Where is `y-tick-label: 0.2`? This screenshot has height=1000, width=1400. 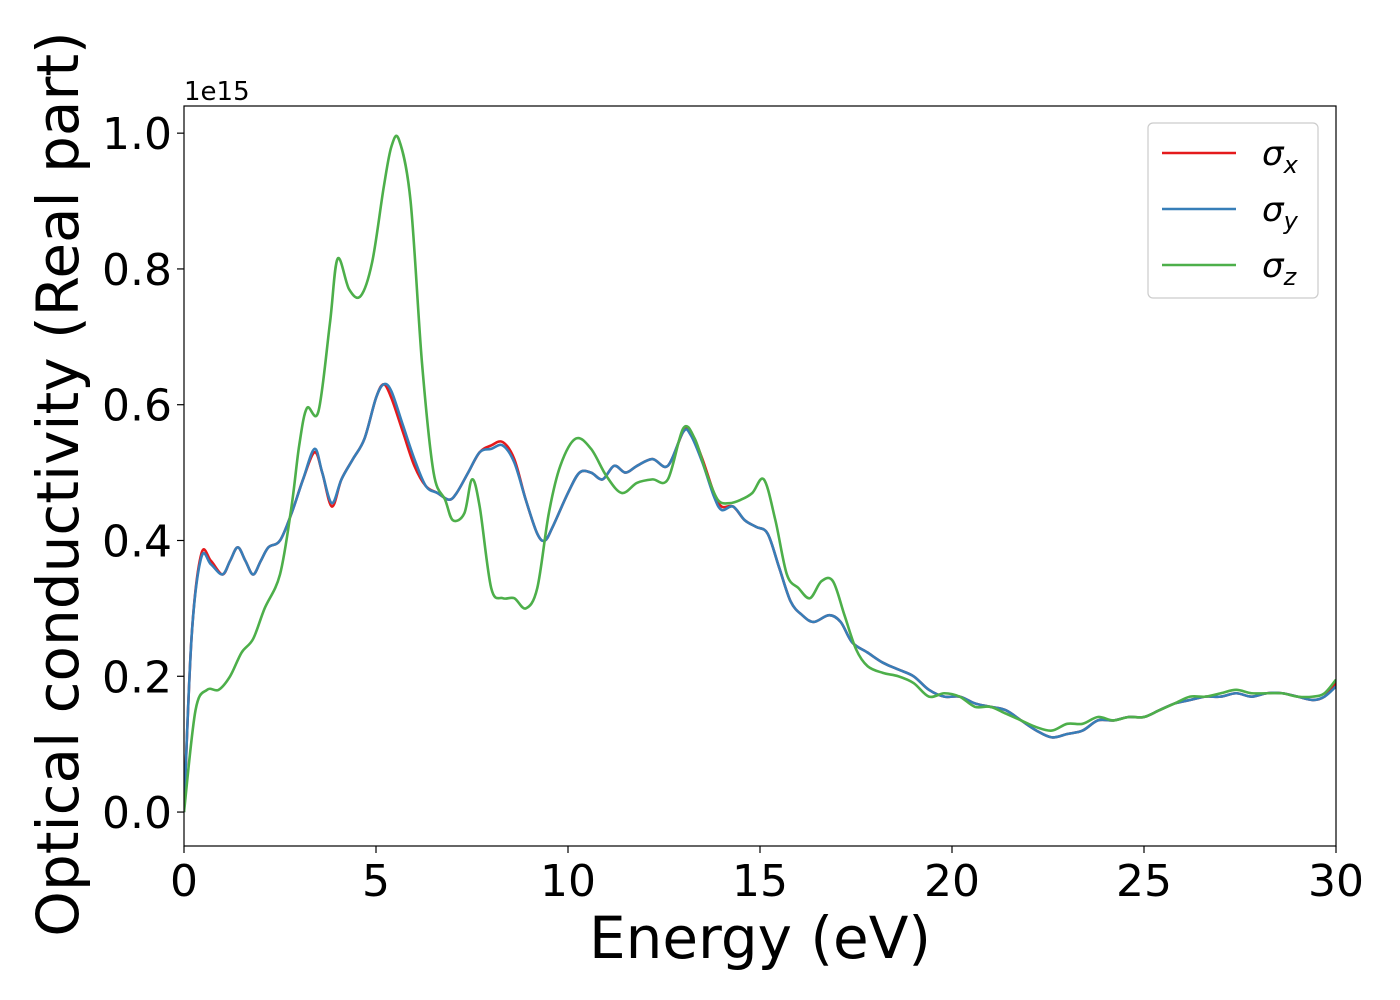 y-tick-label: 0.2 is located at coordinates (137, 677).